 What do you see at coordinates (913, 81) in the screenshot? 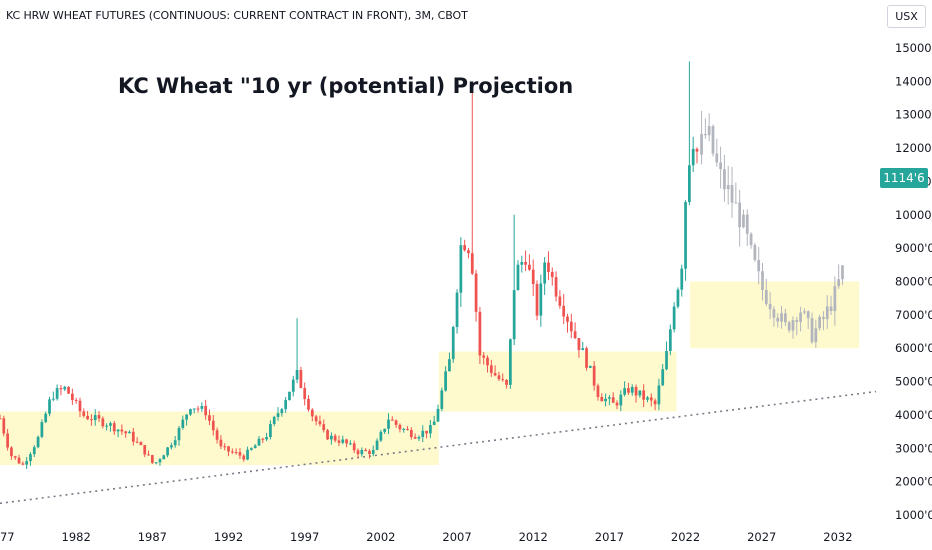
I see `y-tick-label: 14000'0` at bounding box center [913, 81].